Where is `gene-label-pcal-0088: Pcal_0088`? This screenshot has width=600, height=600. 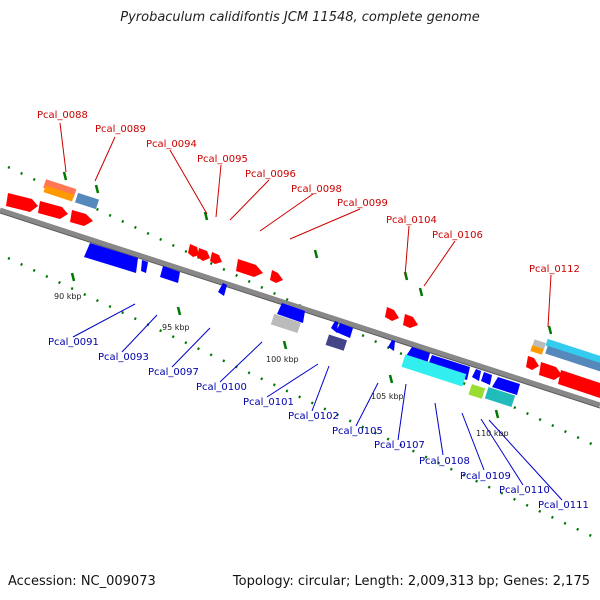 gene-label-pcal-0088: Pcal_0088 is located at coordinates (62, 115).